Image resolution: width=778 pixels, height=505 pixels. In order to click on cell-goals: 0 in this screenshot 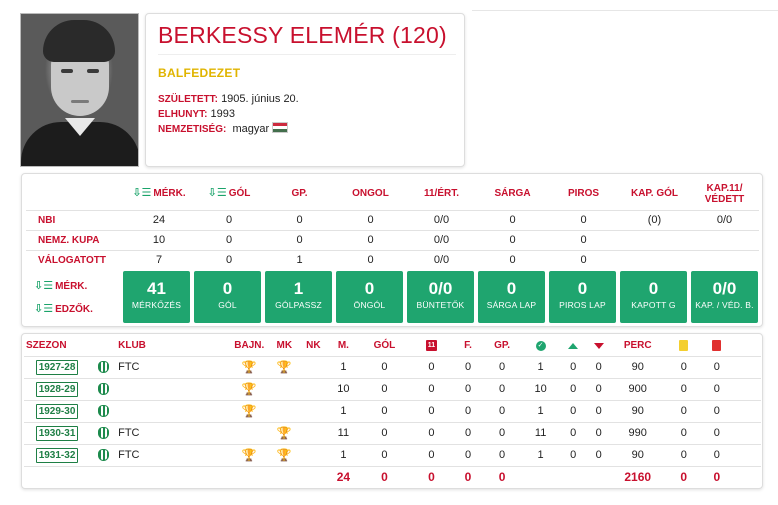, I will do `click(384, 454)`.